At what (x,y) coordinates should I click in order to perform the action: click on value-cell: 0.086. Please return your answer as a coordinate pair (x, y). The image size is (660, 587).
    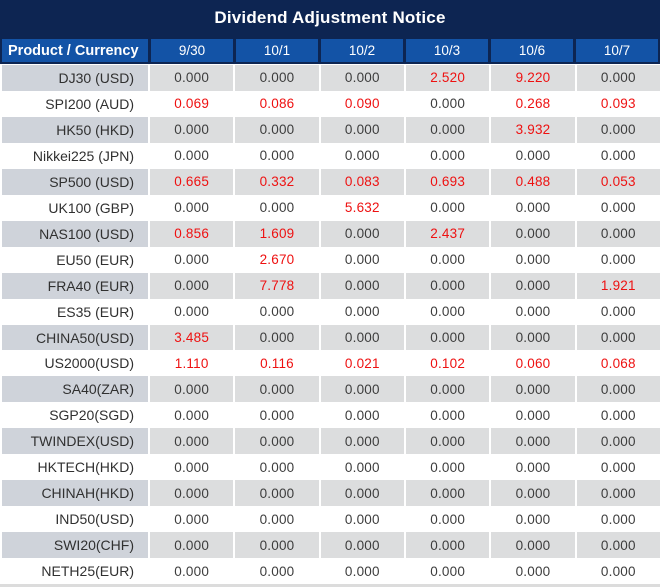
    Looking at the image, I should click on (276, 103).